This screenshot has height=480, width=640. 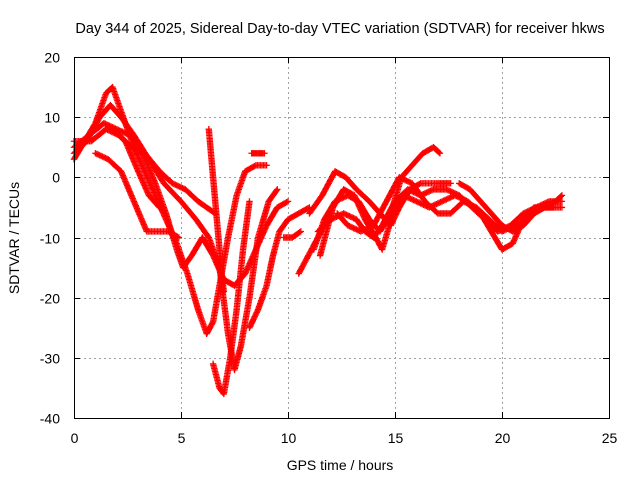 I want to click on x-tick-label: 5, so click(x=182, y=438).